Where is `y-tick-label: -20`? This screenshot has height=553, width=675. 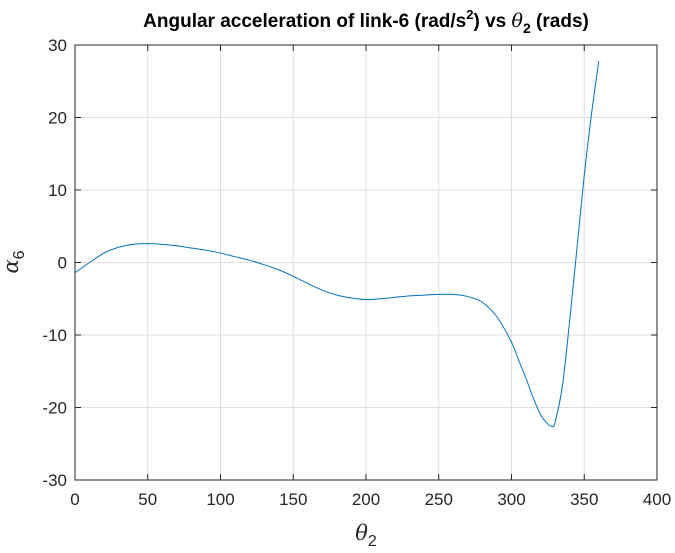
y-tick-label: -20 is located at coordinates (54, 408).